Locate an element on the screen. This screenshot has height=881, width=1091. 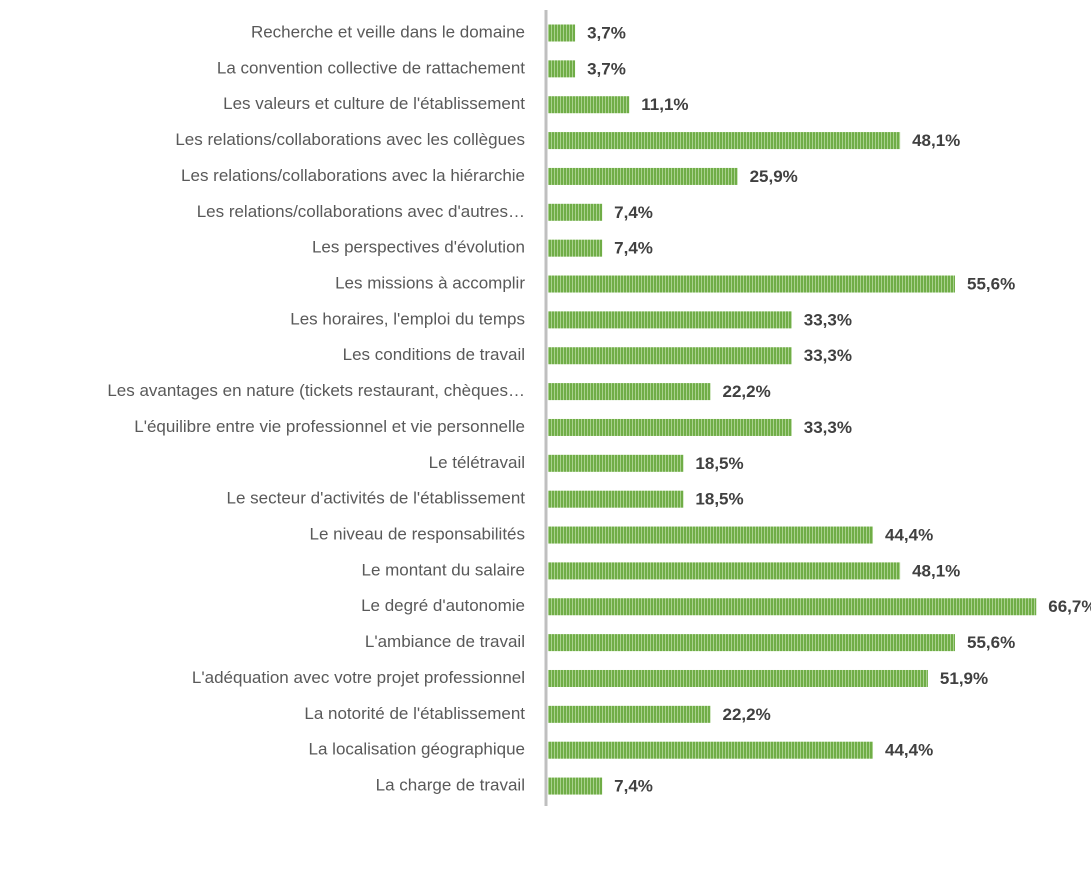
category-label: Les conditions de travail is located at coordinates (434, 354).